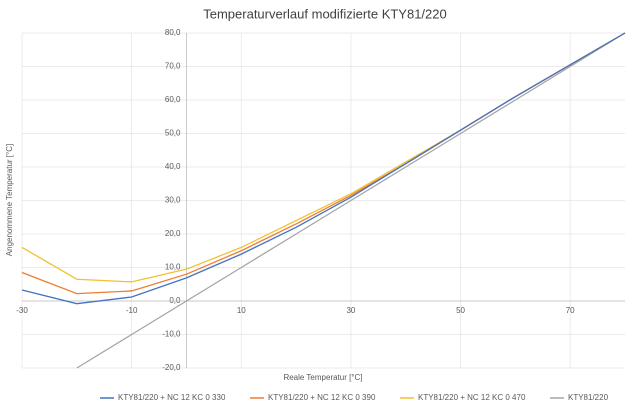  What do you see at coordinates (322, 377) in the screenshot?
I see `x-axis-title: Reale Temperatur [°C]` at bounding box center [322, 377].